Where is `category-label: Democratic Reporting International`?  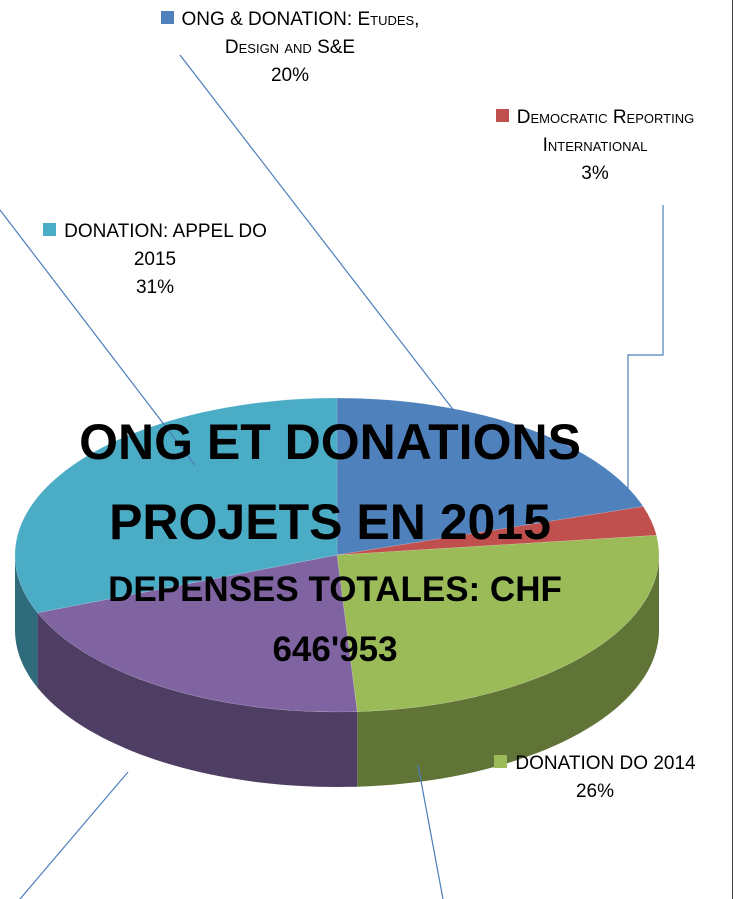
category-label: Democratic Reporting International is located at coordinates (605, 131).